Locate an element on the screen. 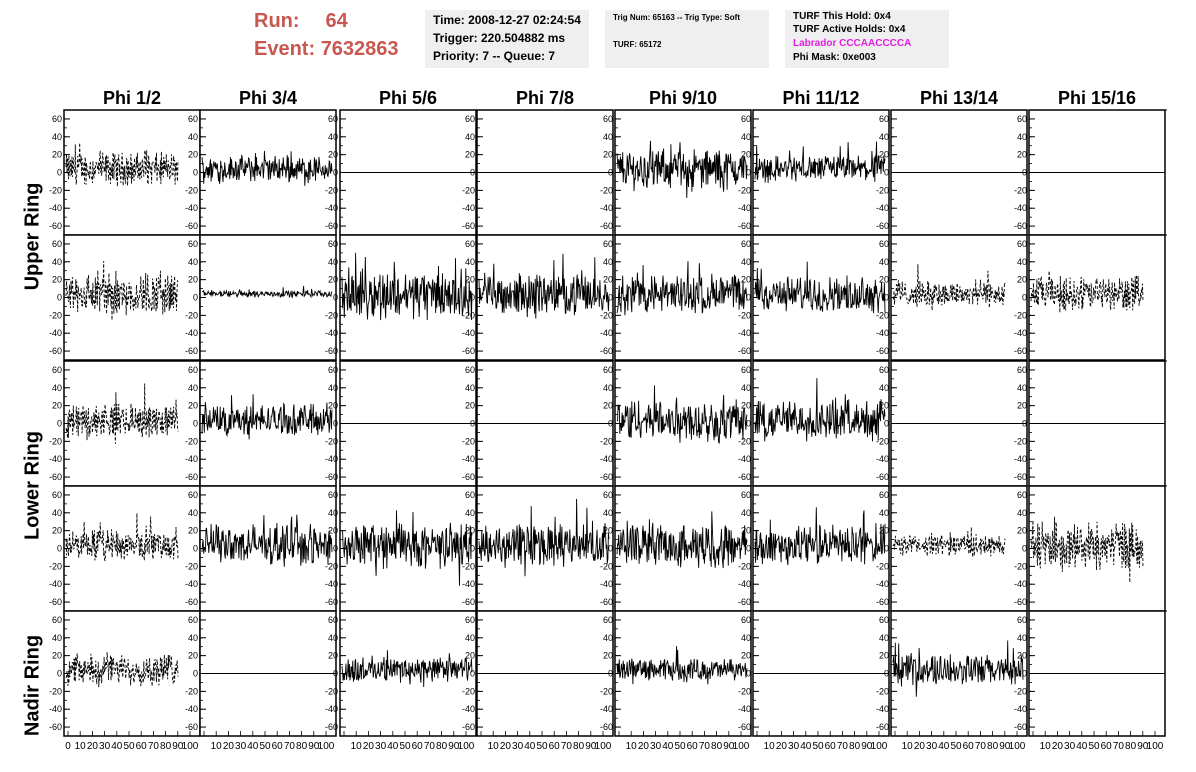 The image size is (1196, 772). phi-label-8: Phi 15/16 is located at coordinates (1097, 98).